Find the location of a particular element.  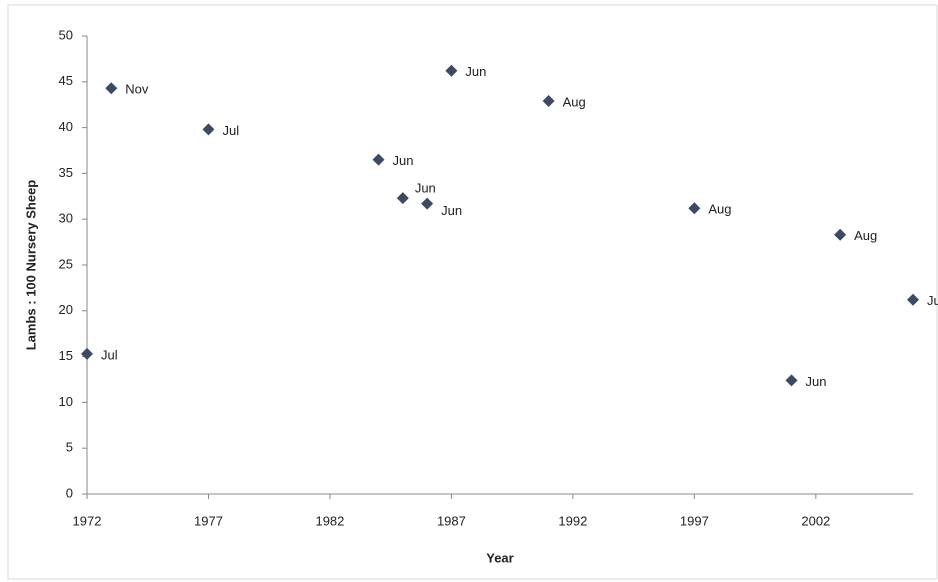

y-tick-label: 20 is located at coordinates (66, 309).